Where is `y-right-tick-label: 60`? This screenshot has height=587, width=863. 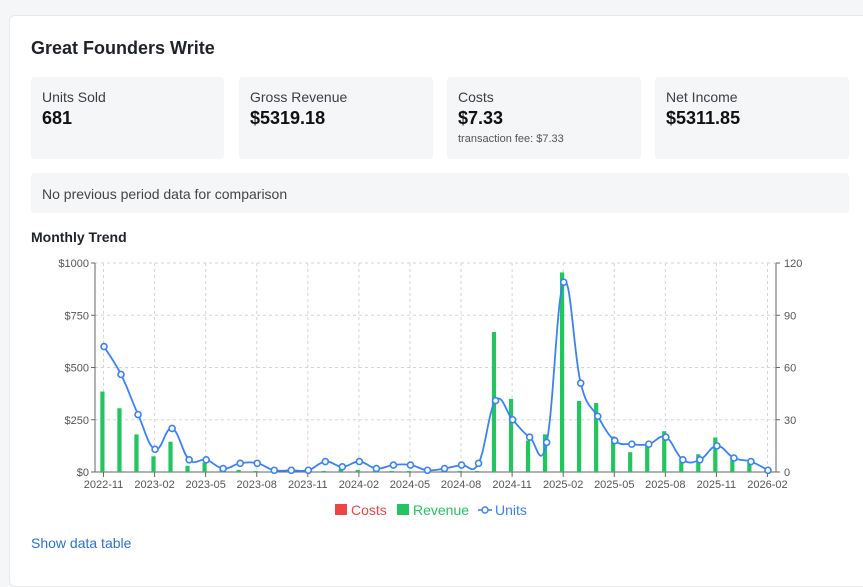 y-right-tick-label: 60 is located at coordinates (790, 369).